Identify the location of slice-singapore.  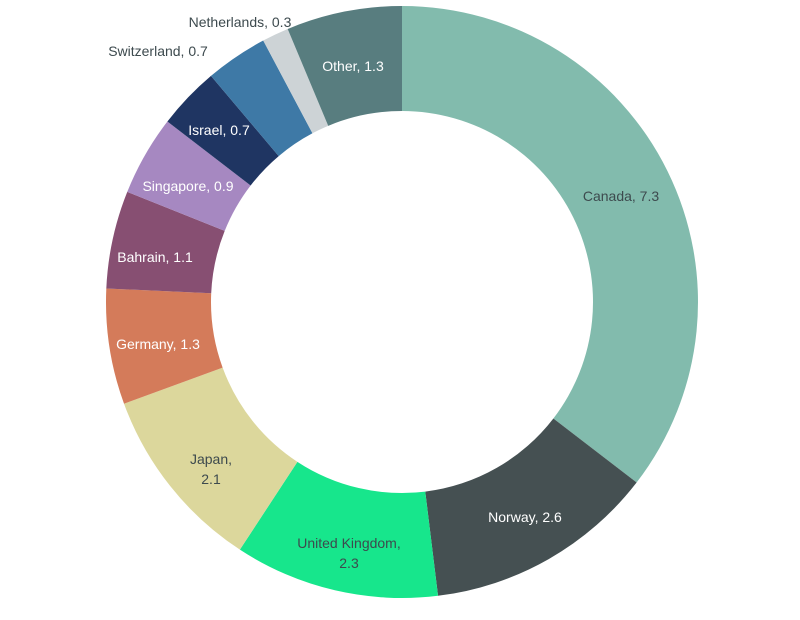
(189, 176).